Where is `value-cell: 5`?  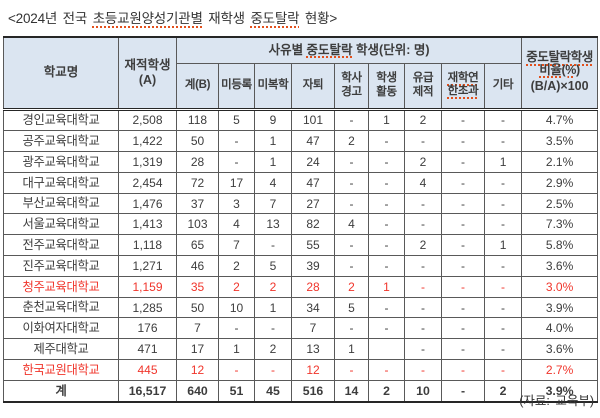
value-cell: 5 is located at coordinates (351, 307).